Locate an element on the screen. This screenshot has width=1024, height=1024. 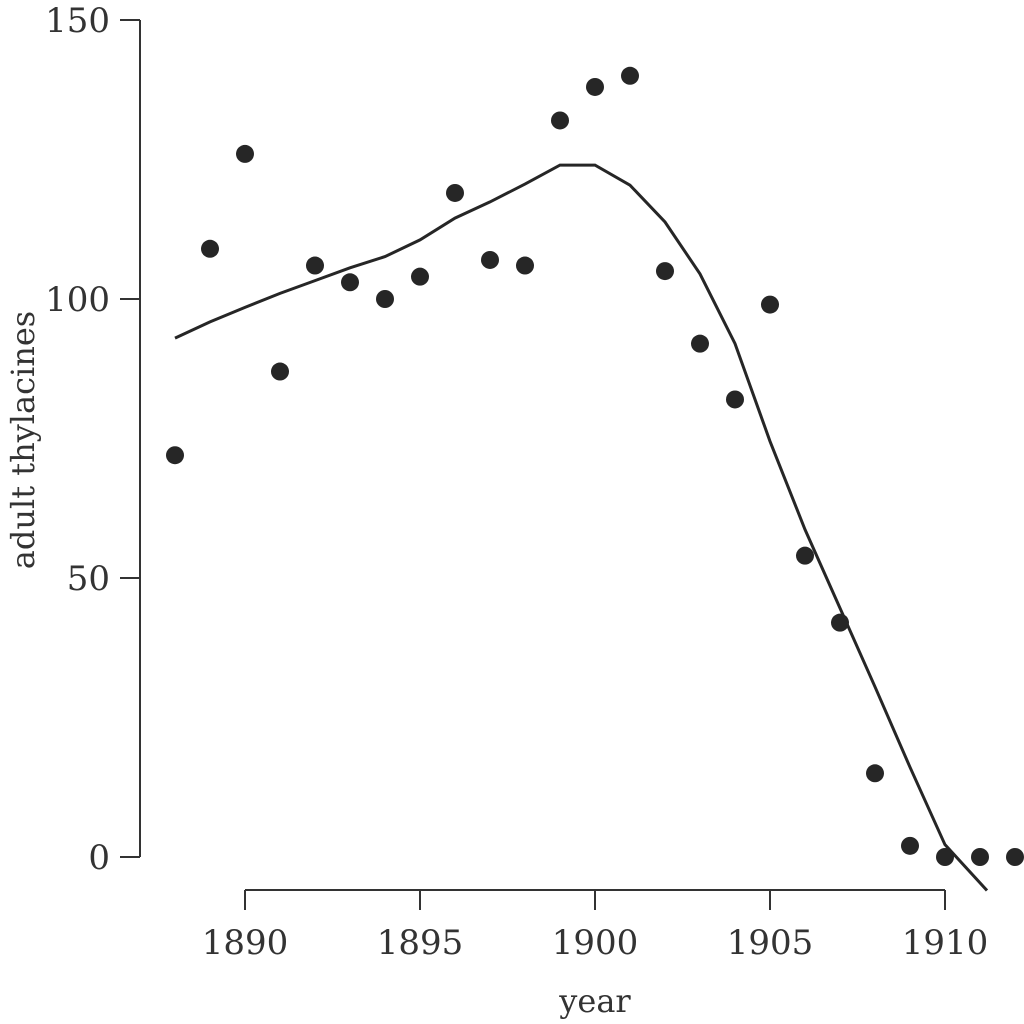
y-axis: 0 50 100 150 adult thylacines is located at coordinates (72, 439).